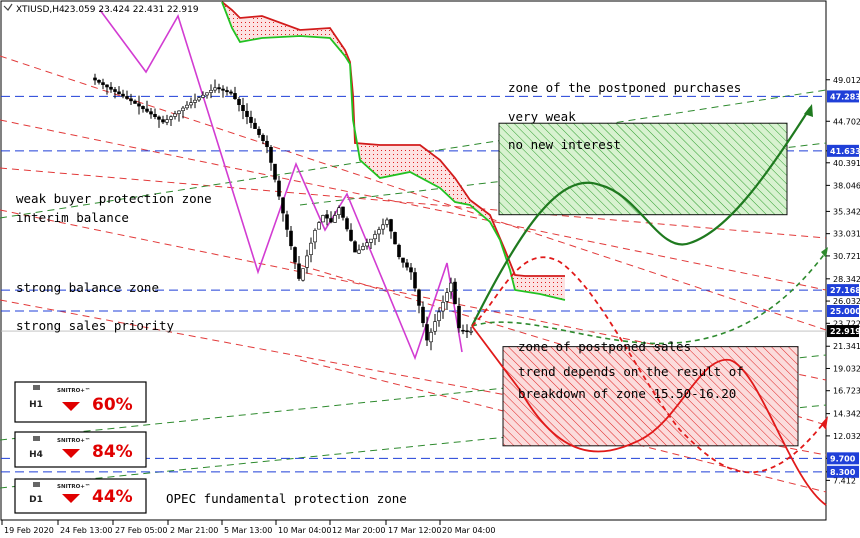 This screenshot has width=860, height=538. Describe the element at coordinates (845, 290) in the screenshot. I see `price-label-text: 27.168` at that location.